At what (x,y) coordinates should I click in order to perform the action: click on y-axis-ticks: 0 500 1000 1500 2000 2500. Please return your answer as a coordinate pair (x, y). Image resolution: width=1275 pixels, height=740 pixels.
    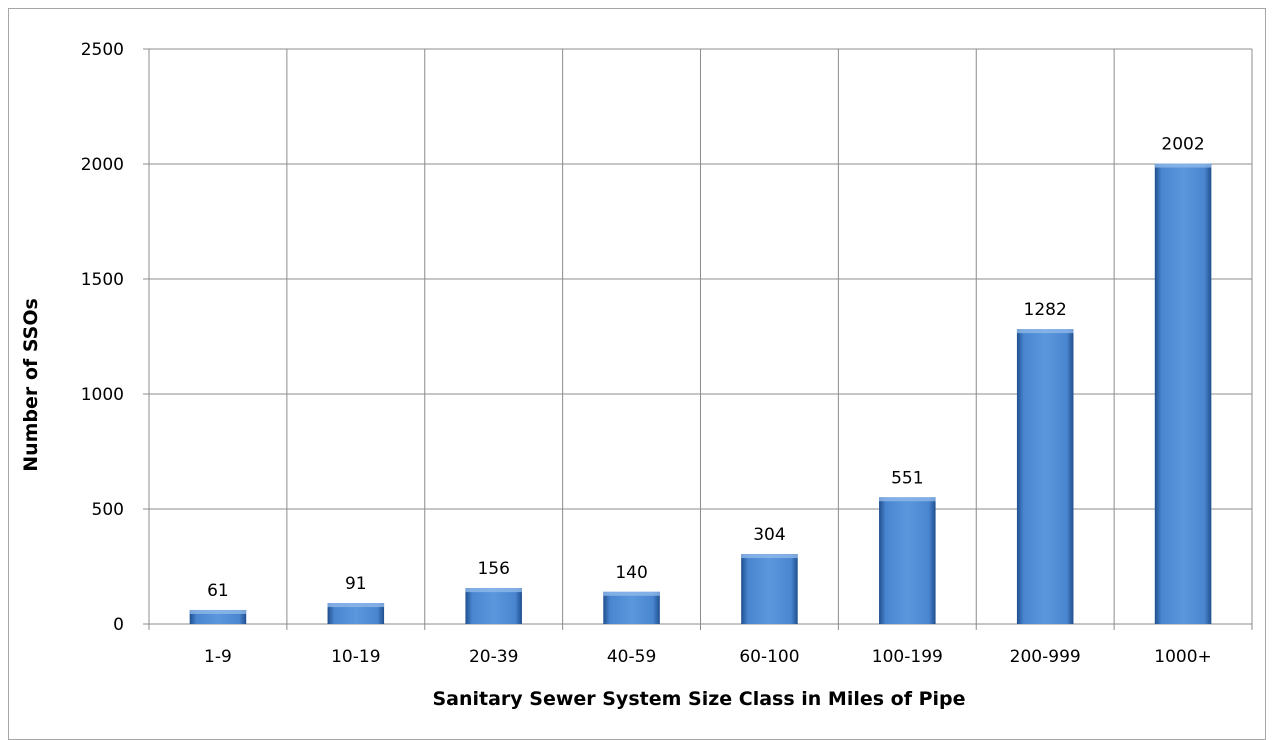
    Looking at the image, I should click on (102, 337).